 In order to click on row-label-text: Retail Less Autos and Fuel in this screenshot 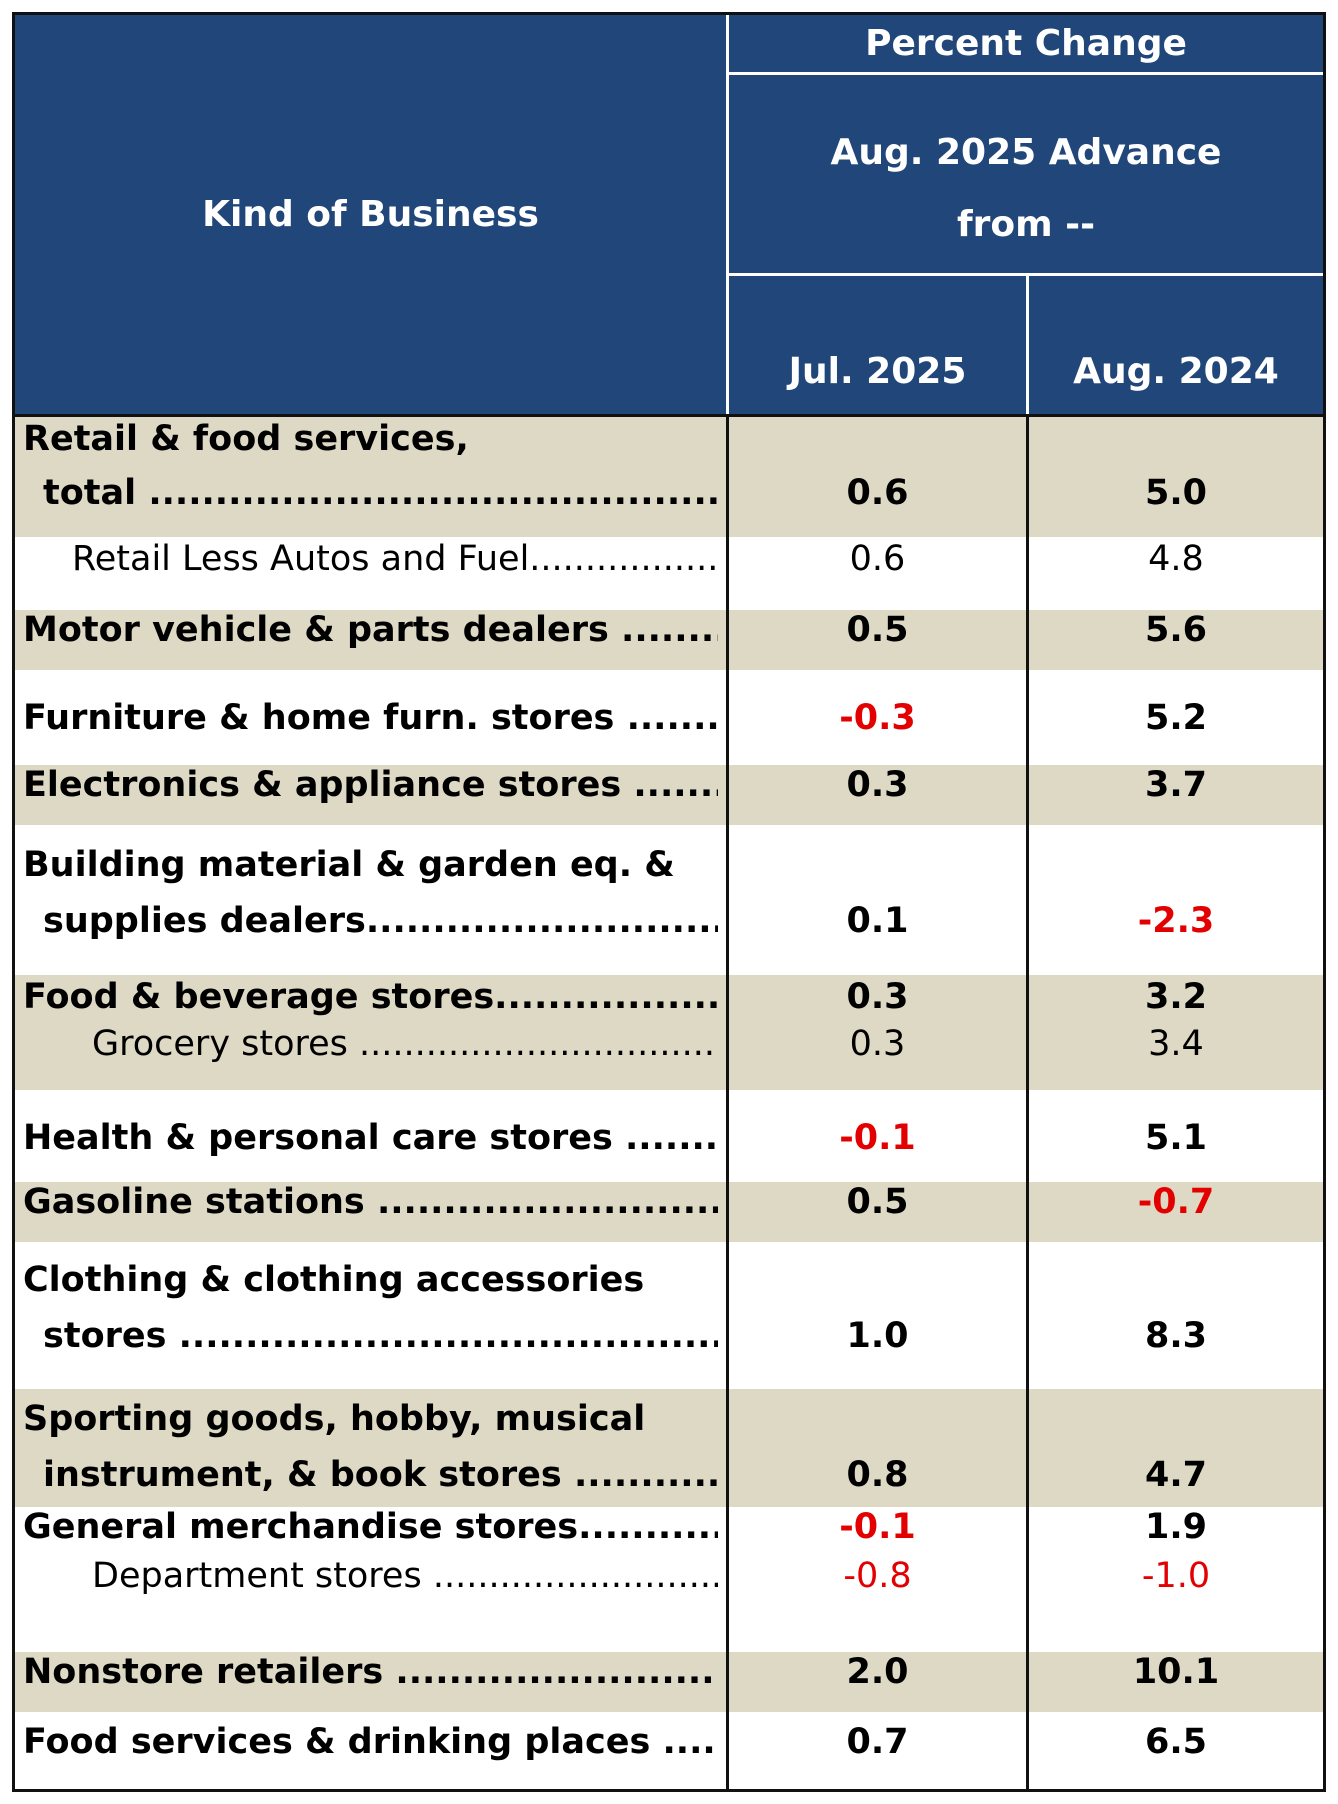, I will do `click(301, 559)`.